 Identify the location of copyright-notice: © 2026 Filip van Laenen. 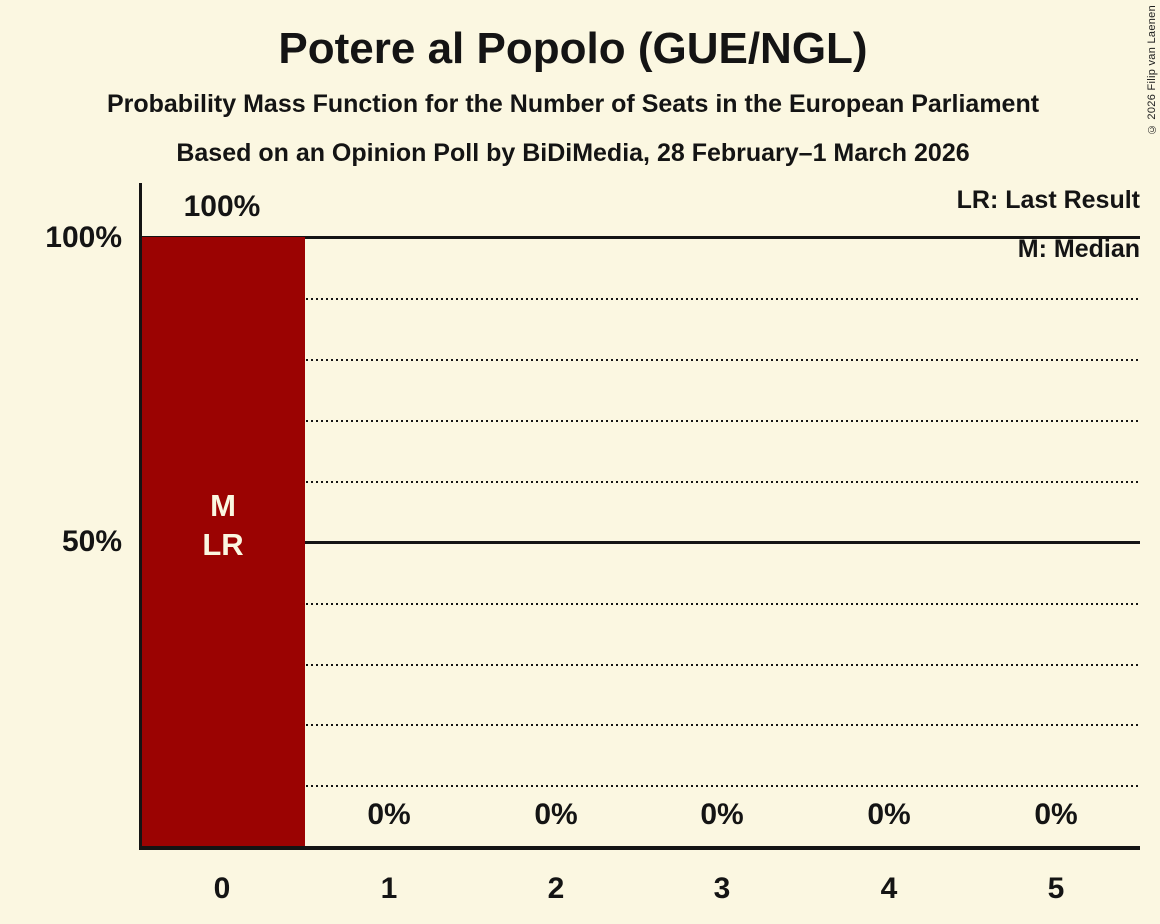
(1152, 70).